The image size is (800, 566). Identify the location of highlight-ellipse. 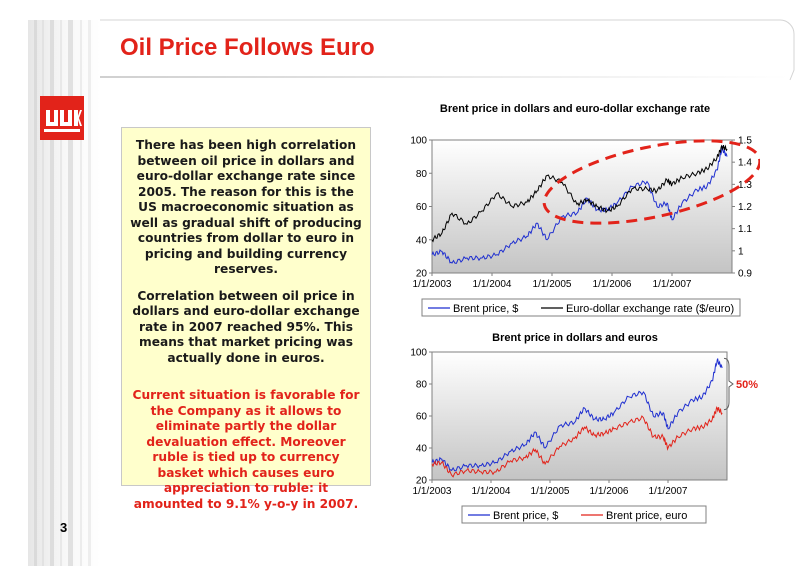
(651, 182).